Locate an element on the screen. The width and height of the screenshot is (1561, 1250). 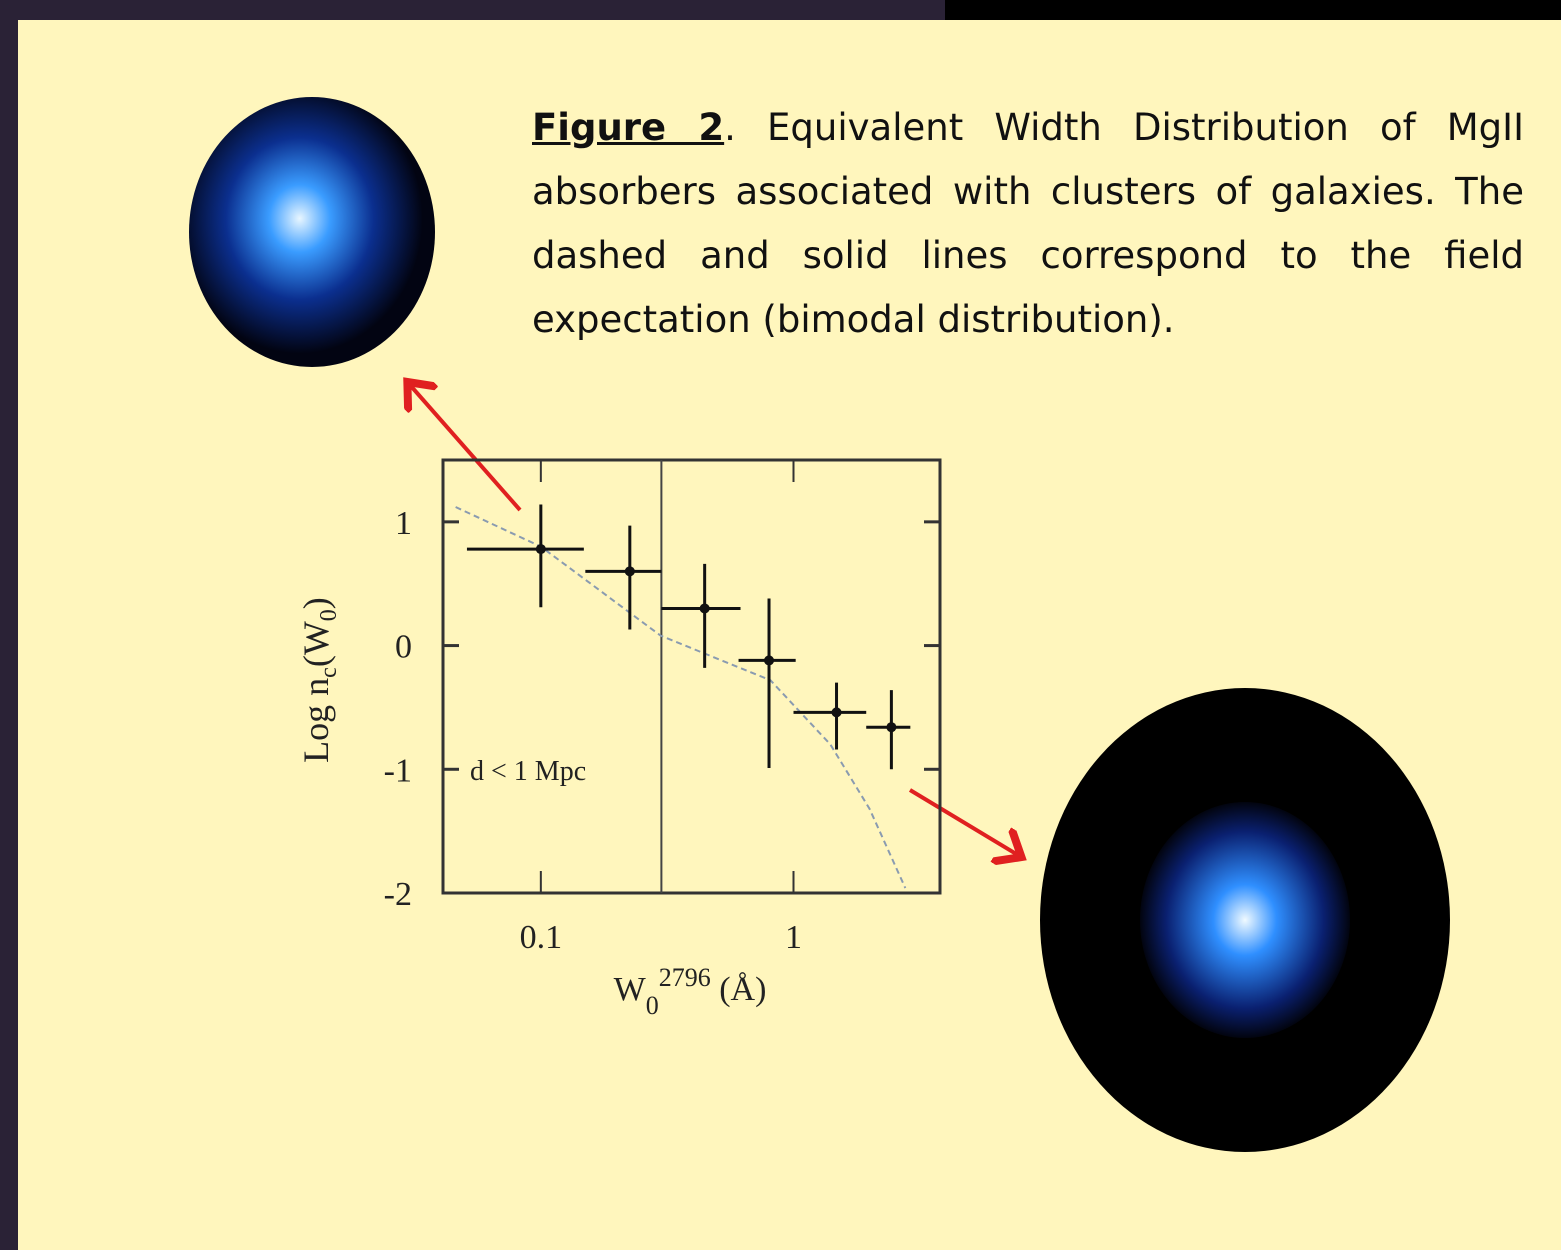
x-axis-label: W02796 (Å) is located at coordinates (690, 991).